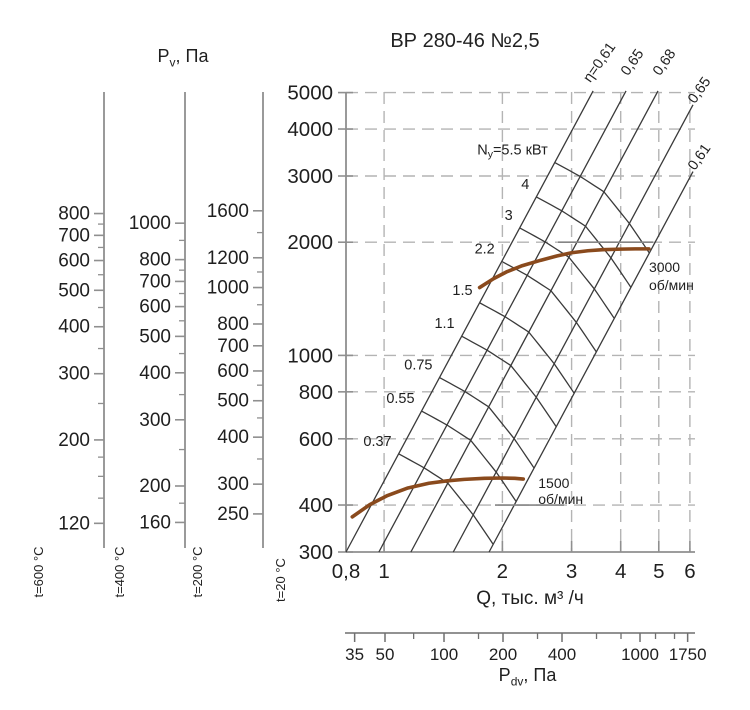 The height and width of the screenshot is (710, 750). What do you see at coordinates (383, 571) in the screenshot?
I see `x-tick-label: 1` at bounding box center [383, 571].